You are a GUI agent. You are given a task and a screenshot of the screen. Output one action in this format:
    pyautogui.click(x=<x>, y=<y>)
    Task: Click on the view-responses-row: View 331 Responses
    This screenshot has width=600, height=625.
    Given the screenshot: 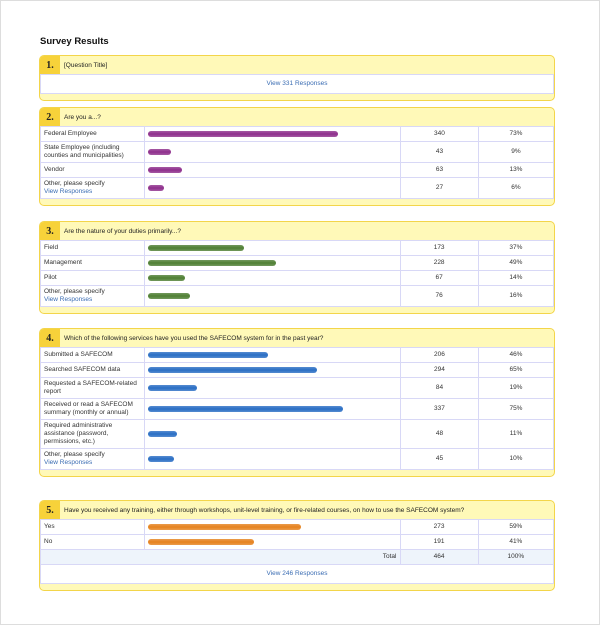 What is the action you would take?
    pyautogui.click(x=297, y=84)
    